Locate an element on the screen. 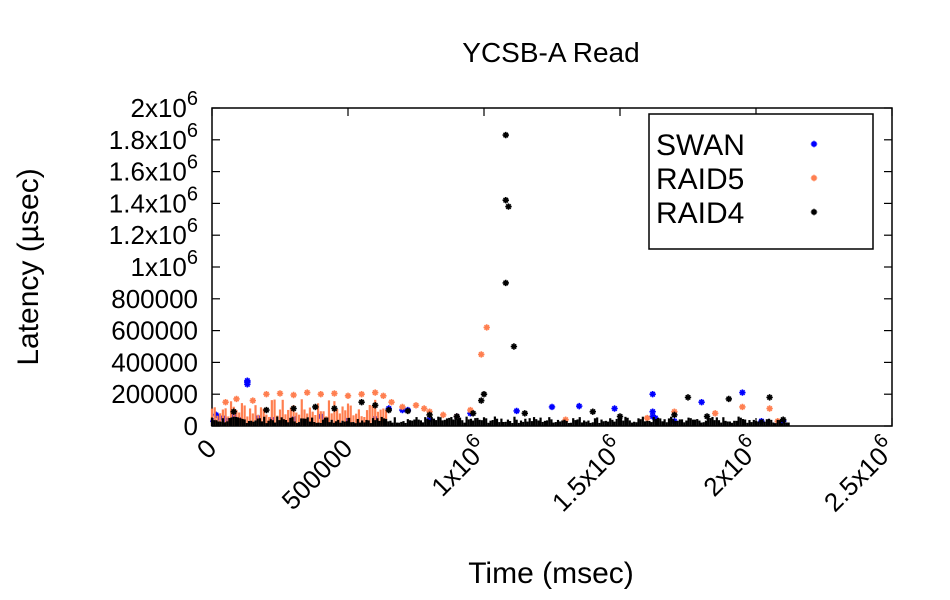  x-axis-label: Time (msec) is located at coordinates (551, 573).